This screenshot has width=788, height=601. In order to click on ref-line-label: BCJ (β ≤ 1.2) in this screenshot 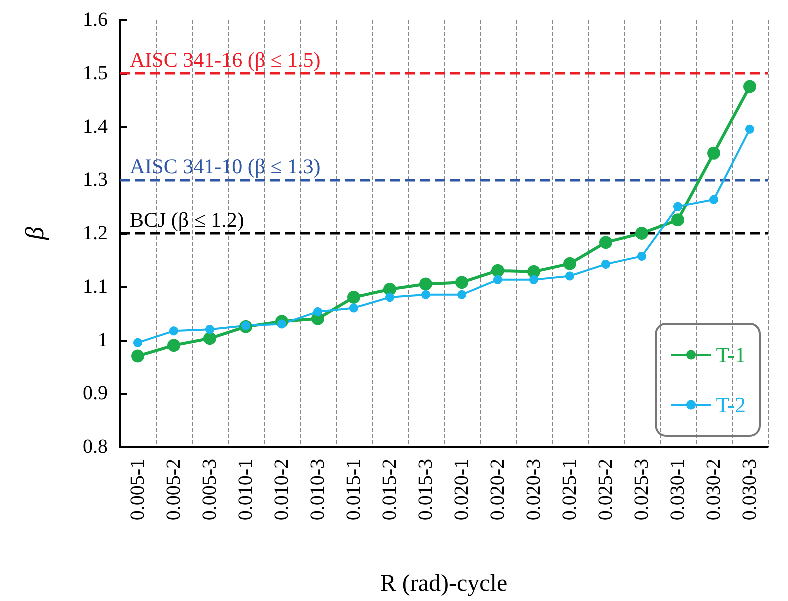, I will do `click(187, 220)`.